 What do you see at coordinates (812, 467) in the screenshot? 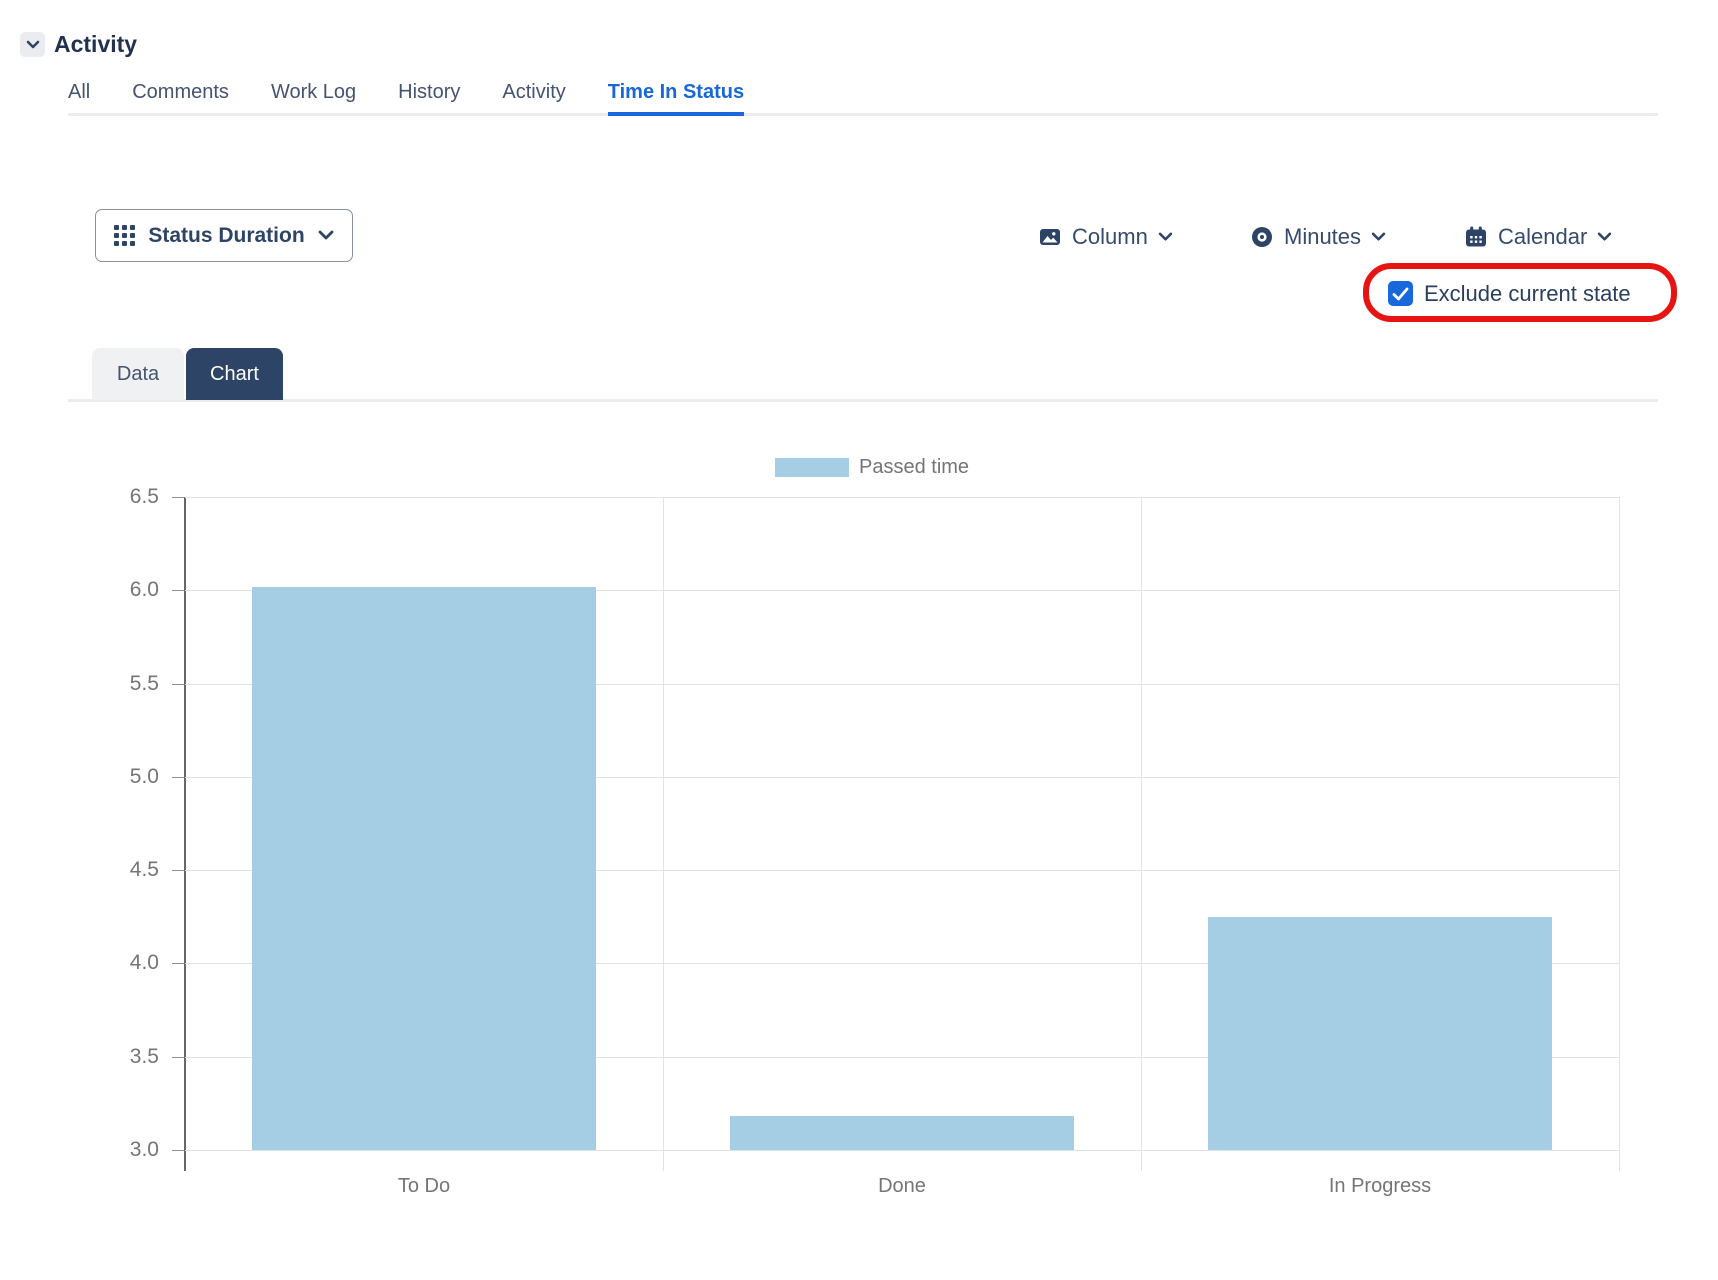
I see `legend-swatch` at bounding box center [812, 467].